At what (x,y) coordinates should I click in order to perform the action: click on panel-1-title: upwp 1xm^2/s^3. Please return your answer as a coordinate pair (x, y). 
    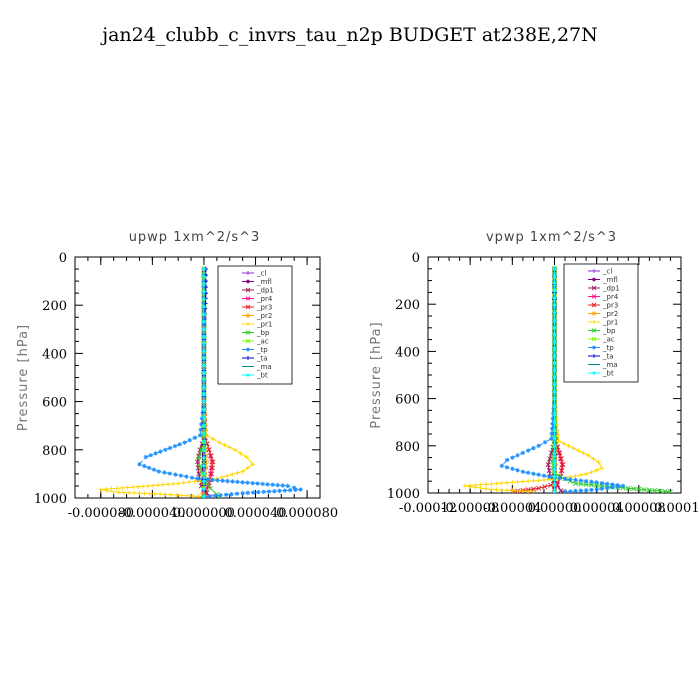
    Looking at the image, I should click on (195, 237).